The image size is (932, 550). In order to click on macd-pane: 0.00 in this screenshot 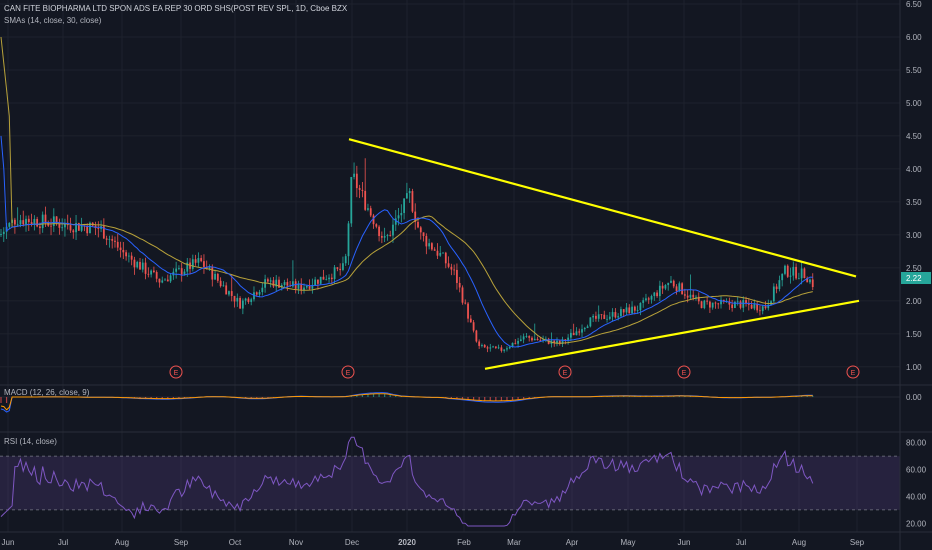, I will do `click(461, 402)`.